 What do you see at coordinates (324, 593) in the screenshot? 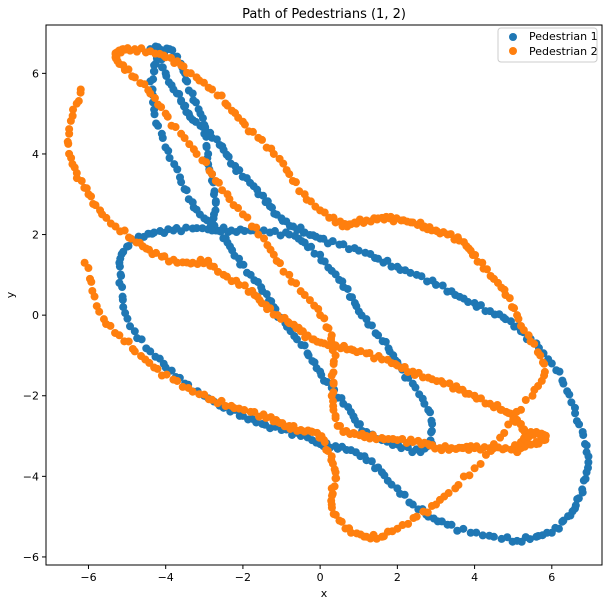
I see `x-axis-label: x` at bounding box center [324, 593].